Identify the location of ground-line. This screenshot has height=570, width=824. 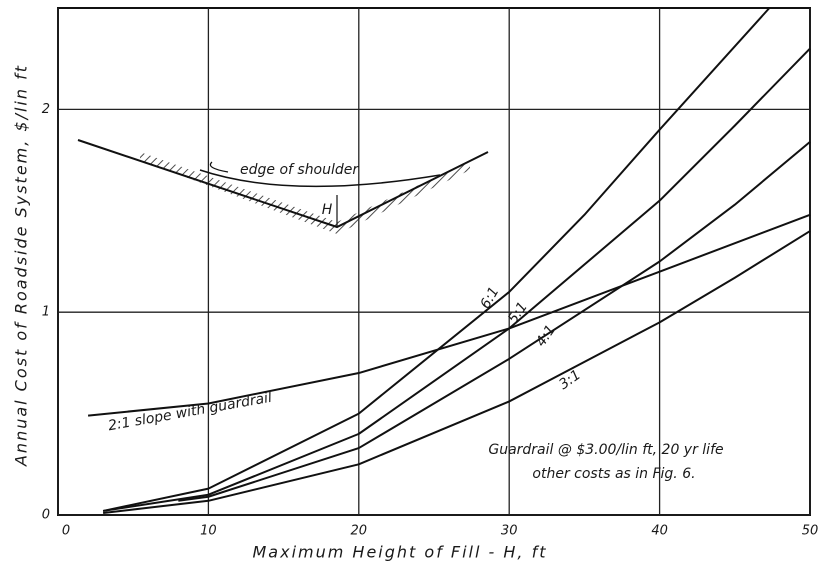
(283, 184).